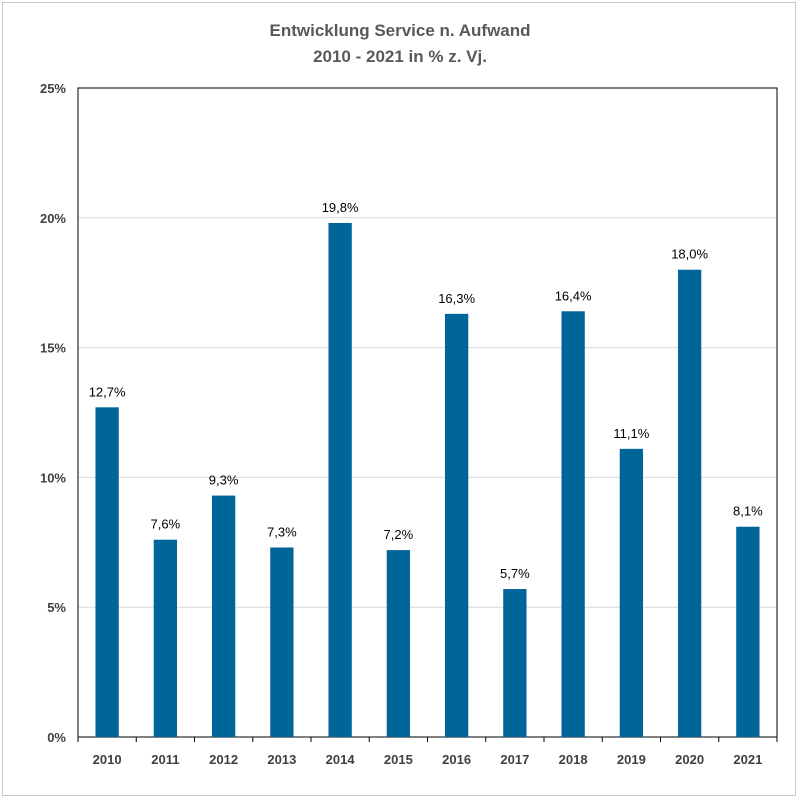 This screenshot has height=800, width=800. I want to click on data-label-2019: 11,1%, so click(631, 433).